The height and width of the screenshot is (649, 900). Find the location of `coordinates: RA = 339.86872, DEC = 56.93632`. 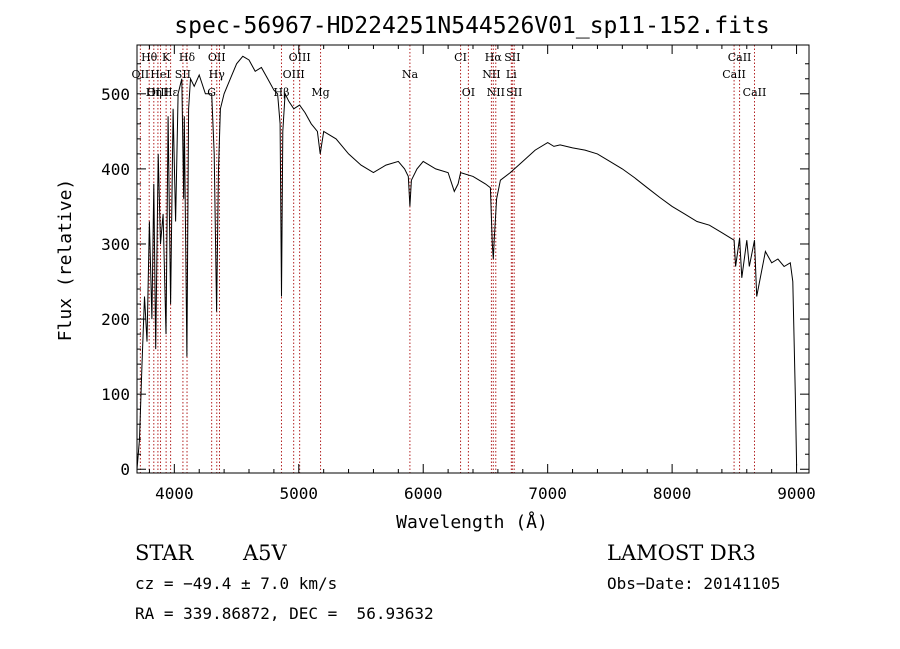

coordinates: RA = 339.86872, DEC = 56.93632 is located at coordinates (284, 613).